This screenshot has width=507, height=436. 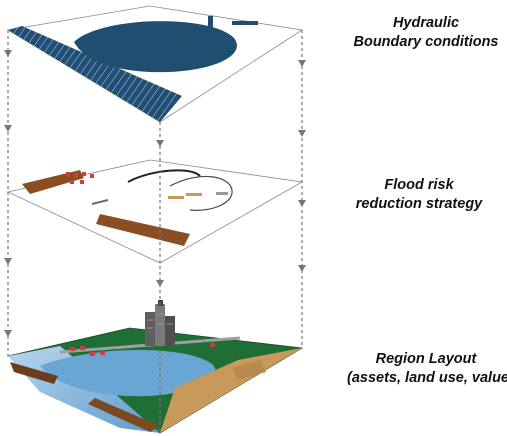 I want to click on flood-strategy-plane, so click(x=155, y=211).